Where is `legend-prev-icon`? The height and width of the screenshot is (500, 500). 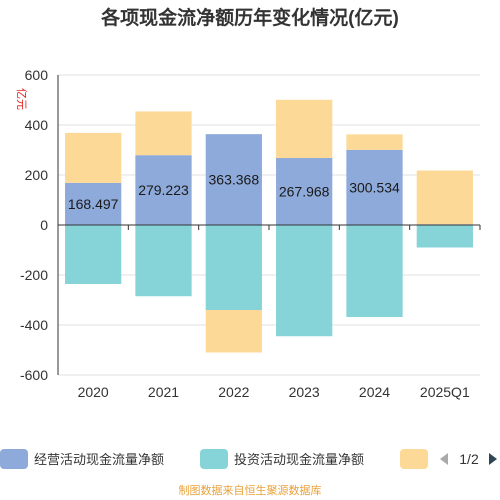 legend-prev-icon is located at coordinates (444, 459).